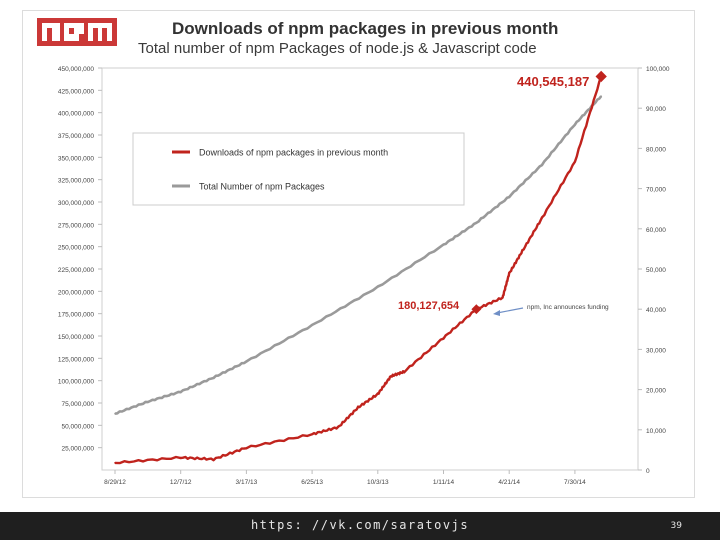  I want to click on left-axis-tick-label: 400,000,000, so click(76, 114).